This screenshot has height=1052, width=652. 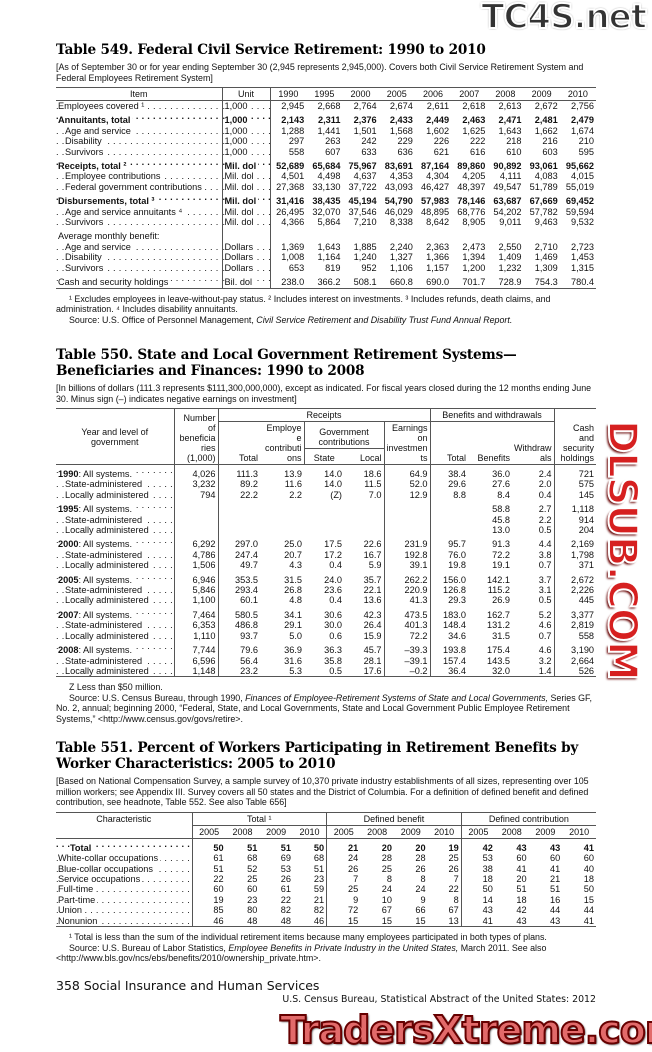 What do you see at coordinates (521, 910) in the screenshot?
I see `cell-value: 42` at bounding box center [521, 910].